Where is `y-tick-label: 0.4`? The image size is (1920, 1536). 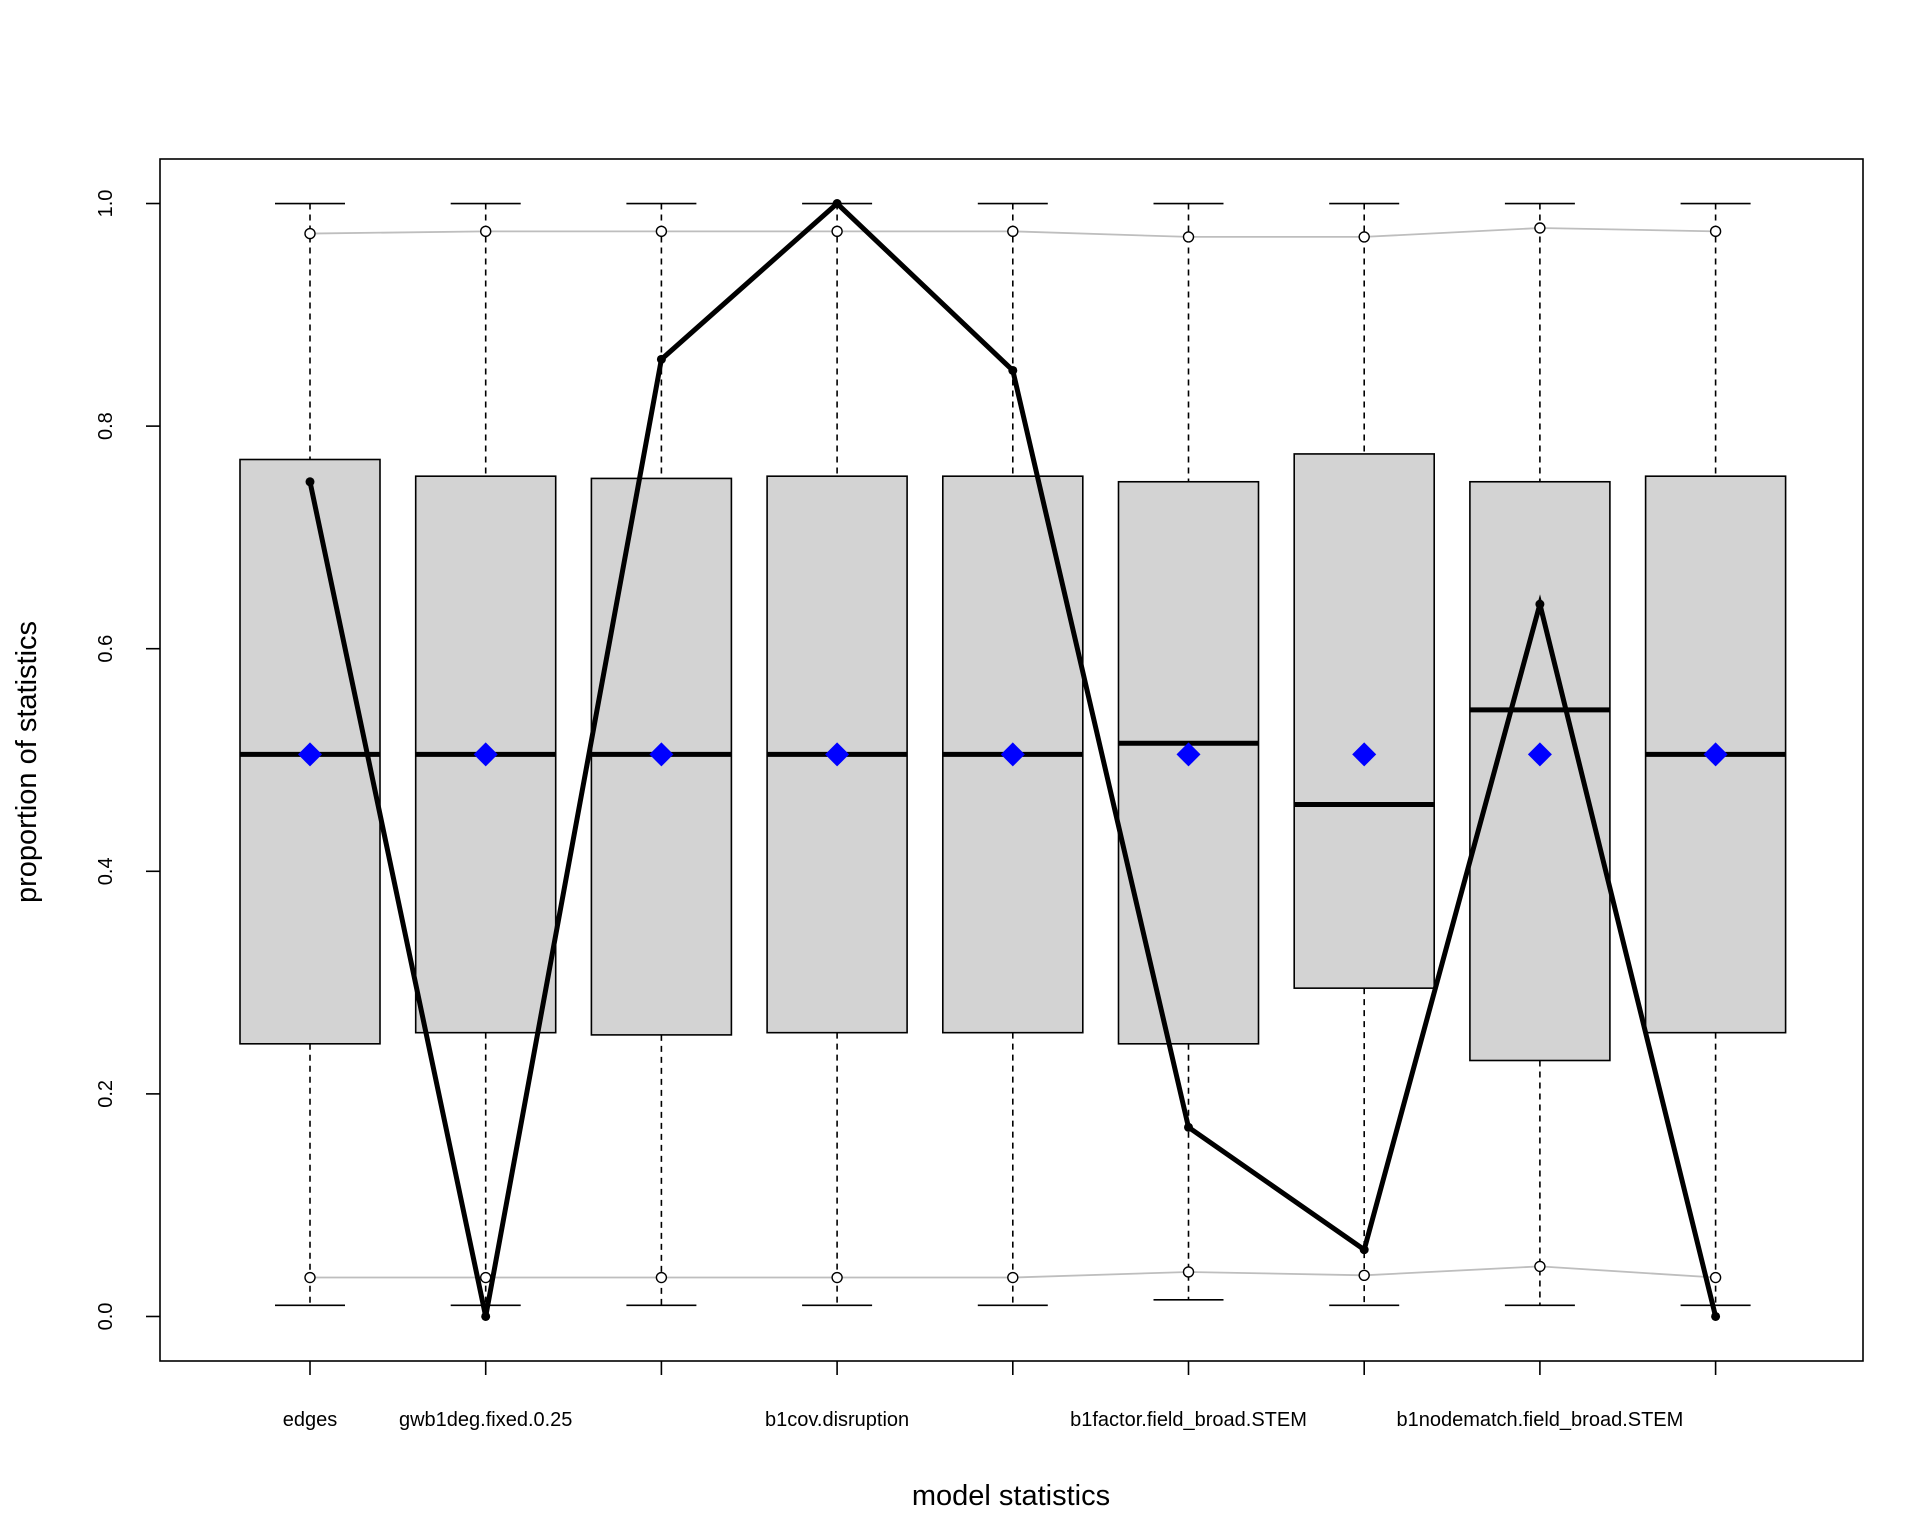
y-tick-label: 0.4 is located at coordinates (106, 871).